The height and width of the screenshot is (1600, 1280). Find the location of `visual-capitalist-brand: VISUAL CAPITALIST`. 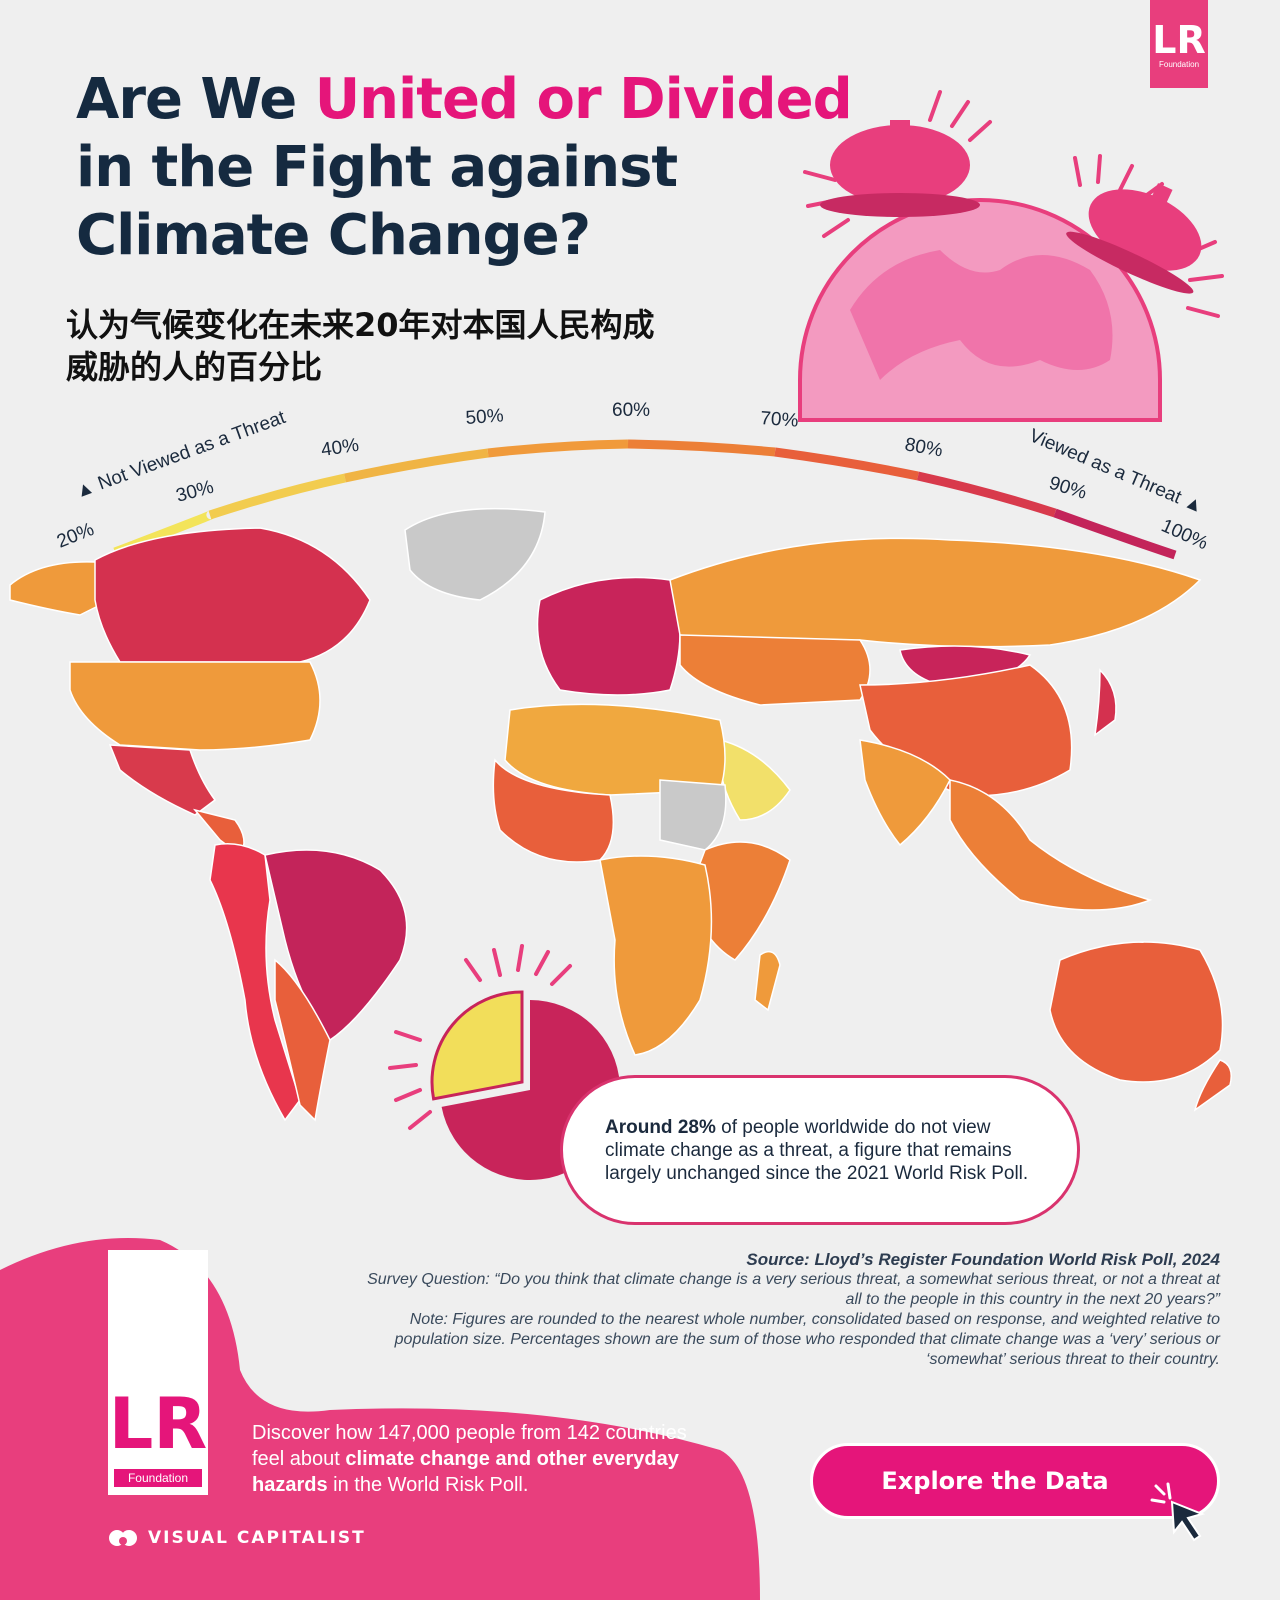

visual-capitalist-brand: VISUAL CAPITALIST is located at coordinates (237, 1538).